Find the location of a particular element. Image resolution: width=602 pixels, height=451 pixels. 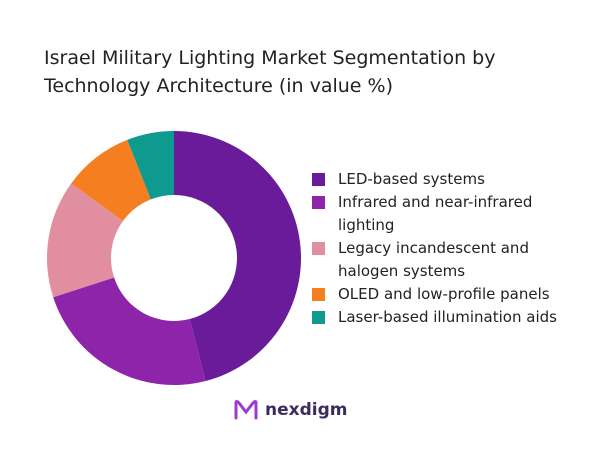

legend-item: OLED and low-profile panels is located at coordinates (452, 294).